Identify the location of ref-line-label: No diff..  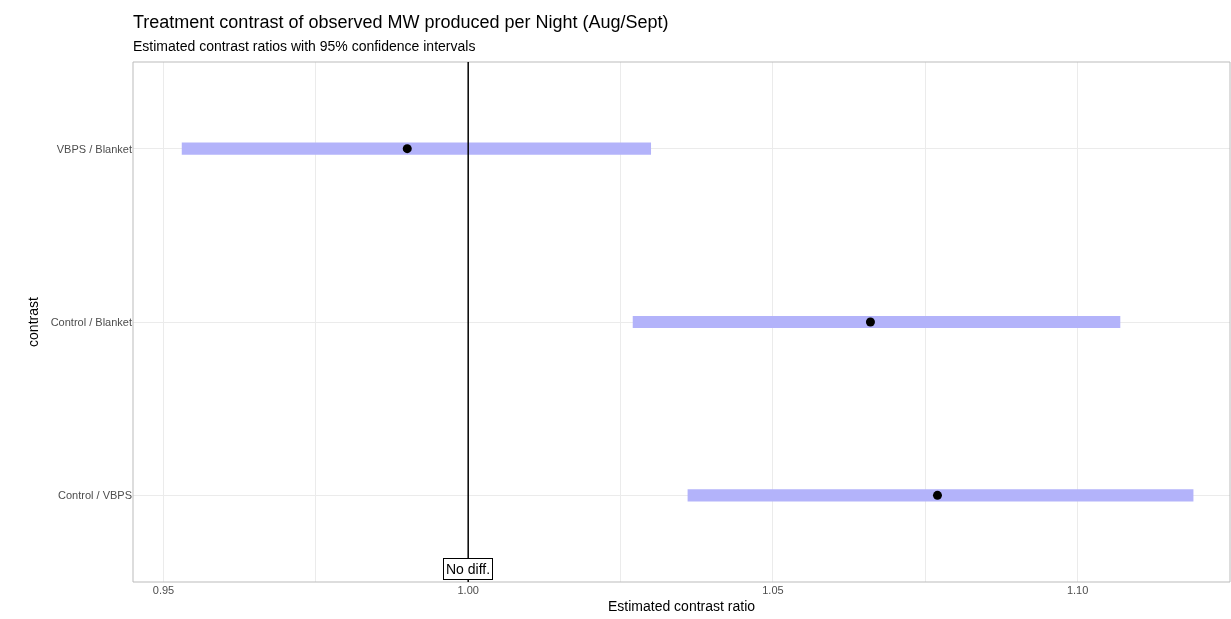
(468, 569).